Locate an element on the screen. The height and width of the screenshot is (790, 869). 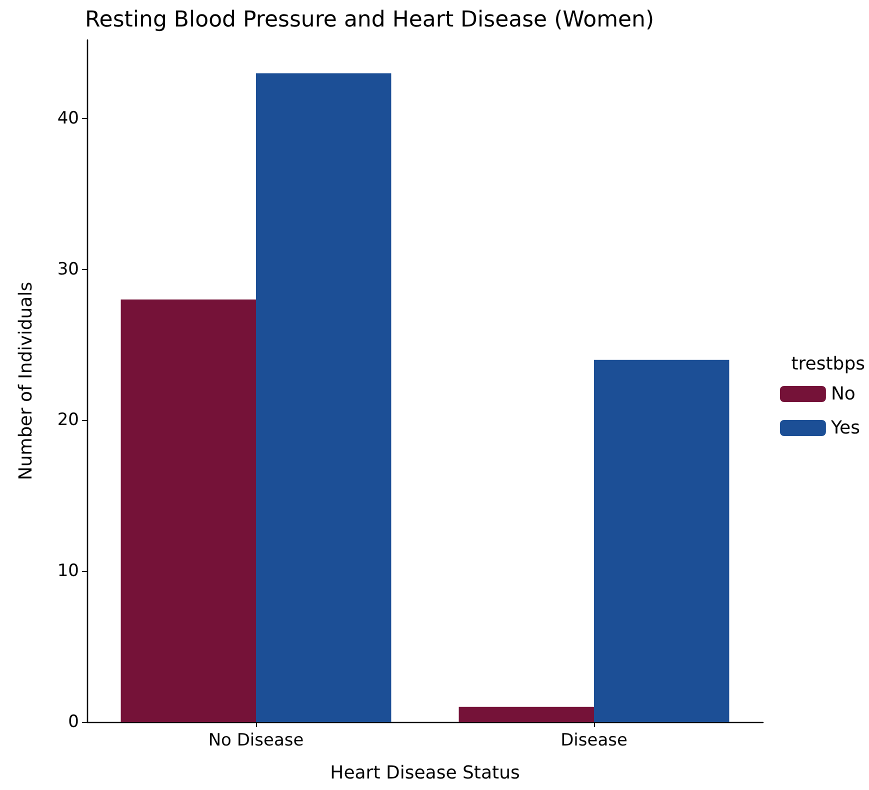
y-tick-label: 20 is located at coordinates (68, 420).